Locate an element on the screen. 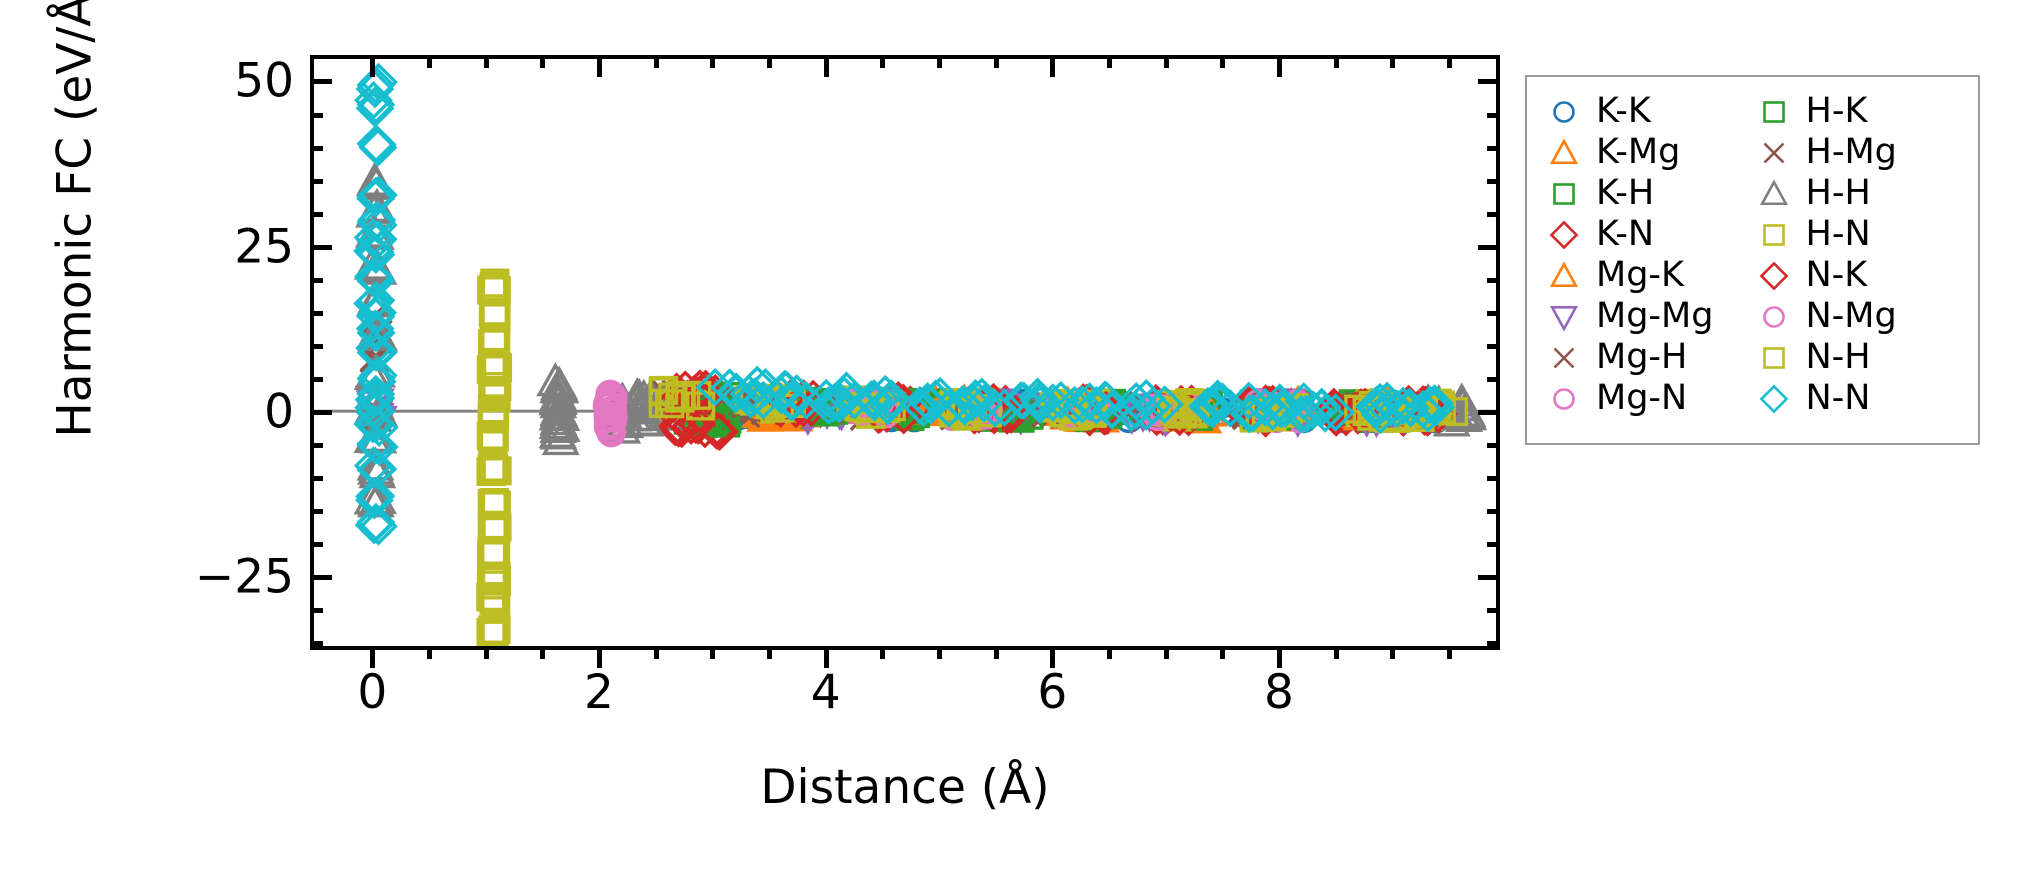 The height and width of the screenshot is (890, 2036). legend-label: N-K is located at coordinates (1836, 275).